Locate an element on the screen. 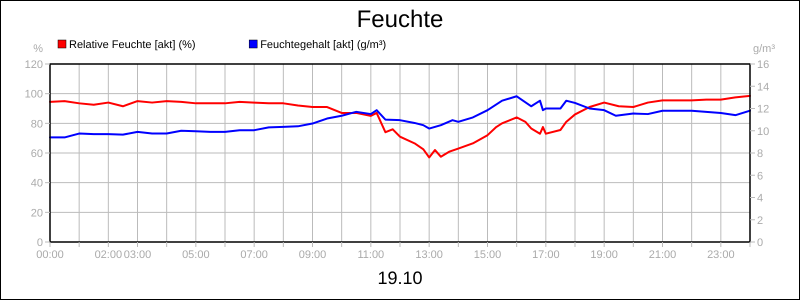  x-axis-title: 19.10 is located at coordinates (400, 278).